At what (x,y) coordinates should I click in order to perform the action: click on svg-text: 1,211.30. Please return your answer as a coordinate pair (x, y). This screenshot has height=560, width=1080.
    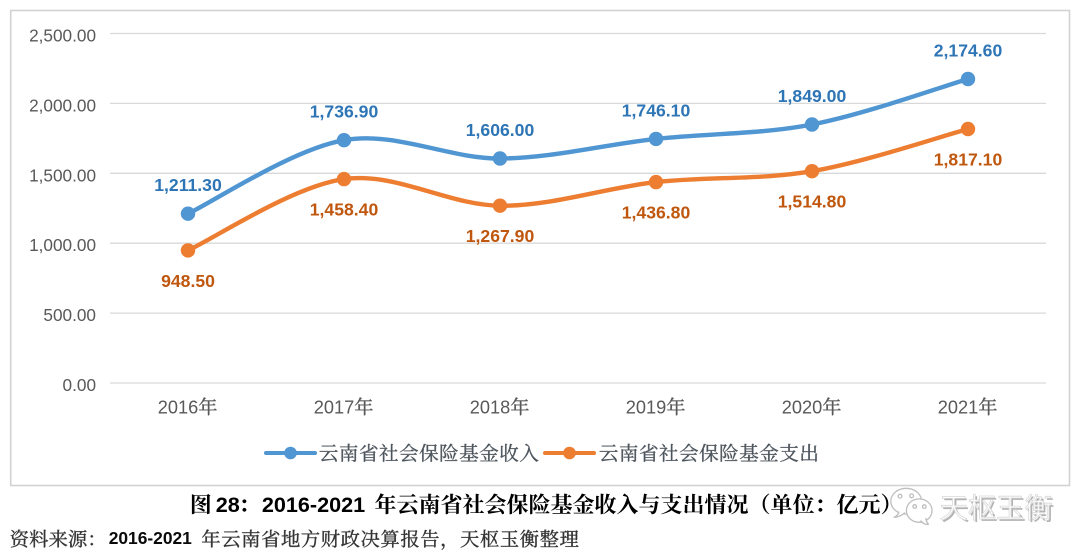
    Looking at the image, I should click on (188, 185).